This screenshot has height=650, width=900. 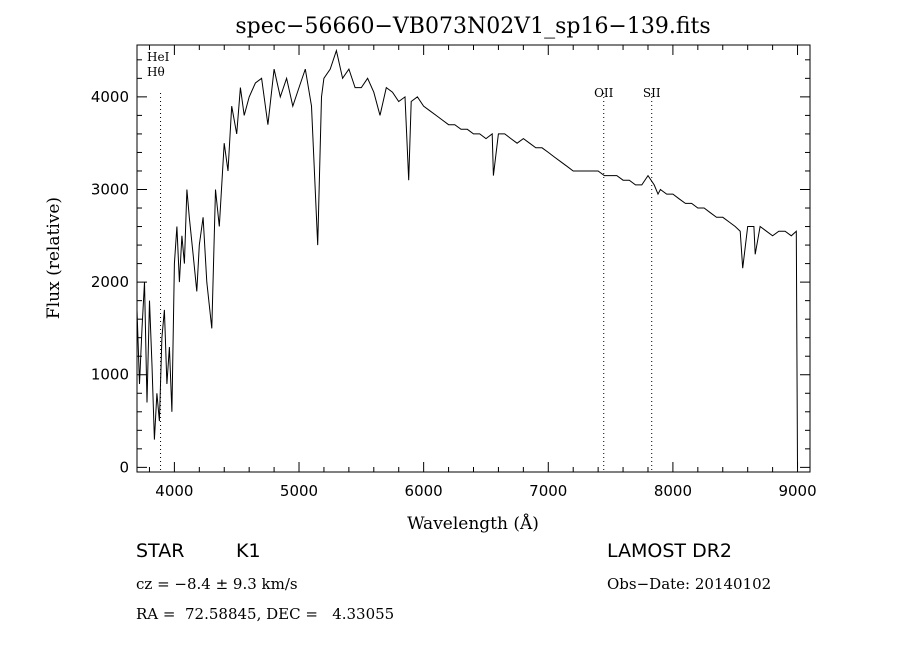 What do you see at coordinates (54, 258) in the screenshot?
I see `y-axis-label: Flux (relative)` at bounding box center [54, 258].